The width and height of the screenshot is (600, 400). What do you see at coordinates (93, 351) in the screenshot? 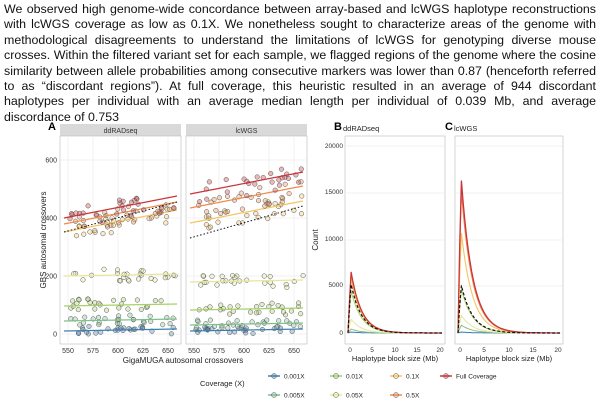
I see `a1-xtick-575: 575` at bounding box center [93, 351].